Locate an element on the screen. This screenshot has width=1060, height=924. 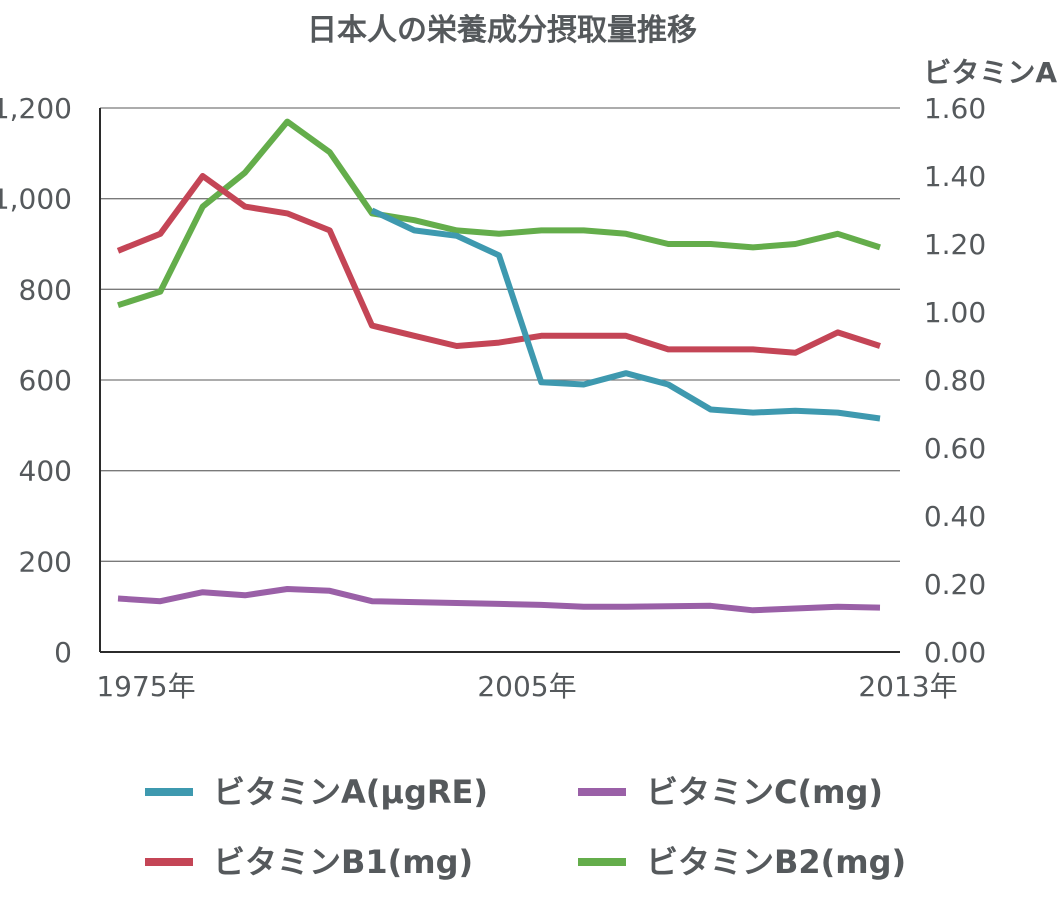
chart-title: 日本人の栄養成分摂取量推移 is located at coordinates (502, 30).